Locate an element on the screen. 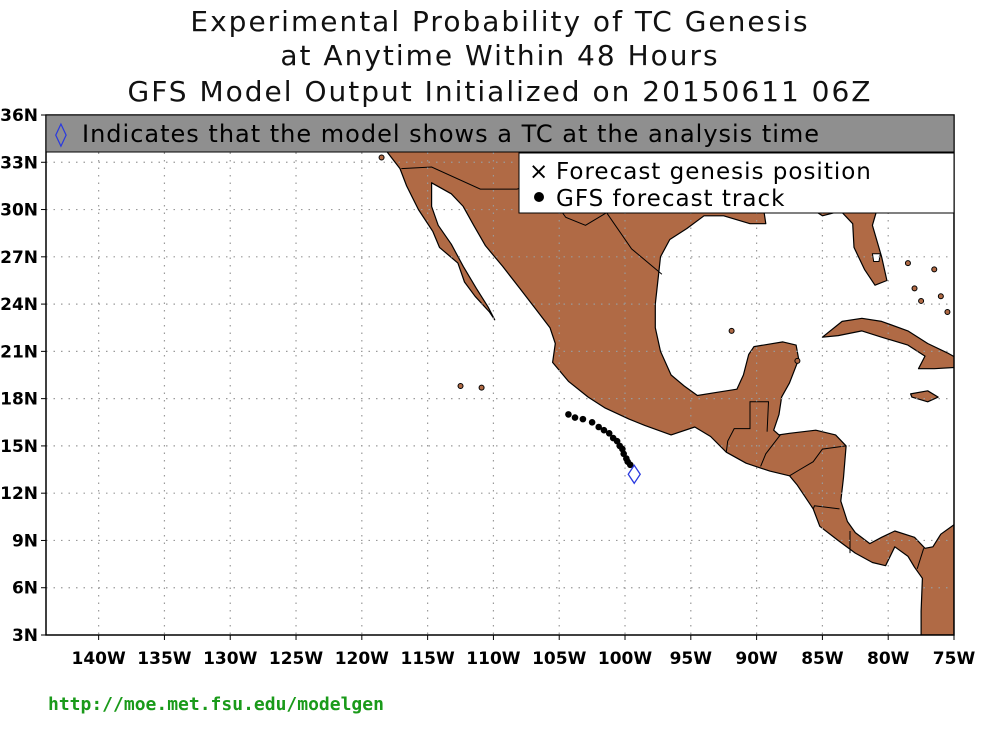 The height and width of the screenshot is (750, 1000). lake-okeechobee is located at coordinates (876, 257).